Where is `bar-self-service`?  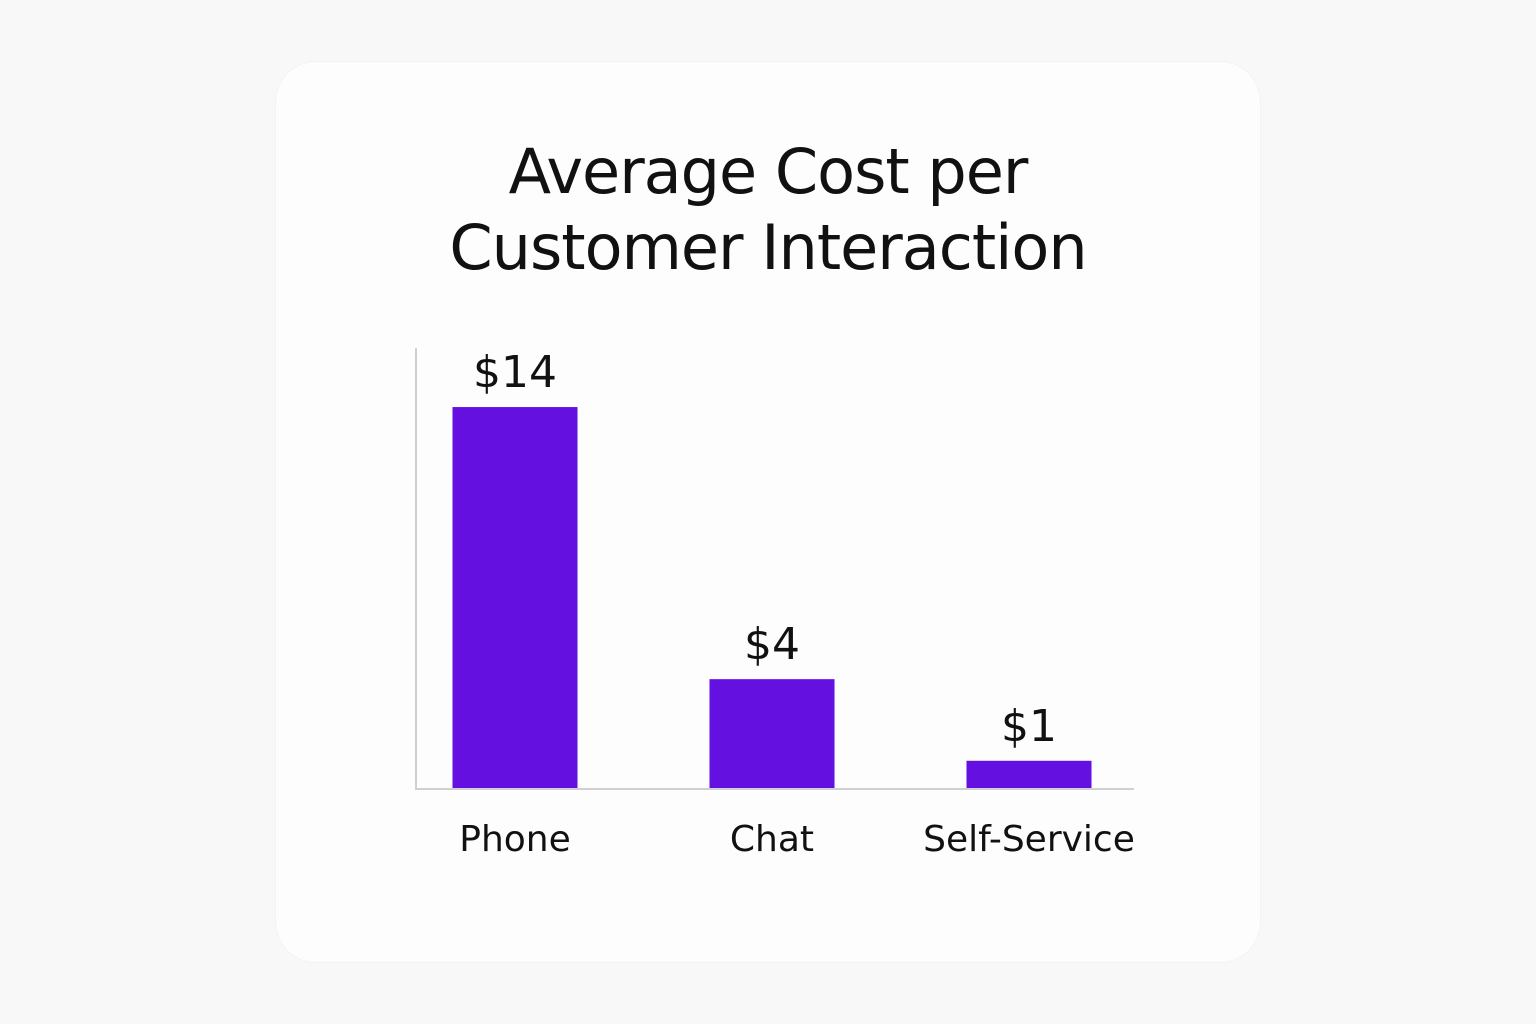
bar-self-service is located at coordinates (1029, 774).